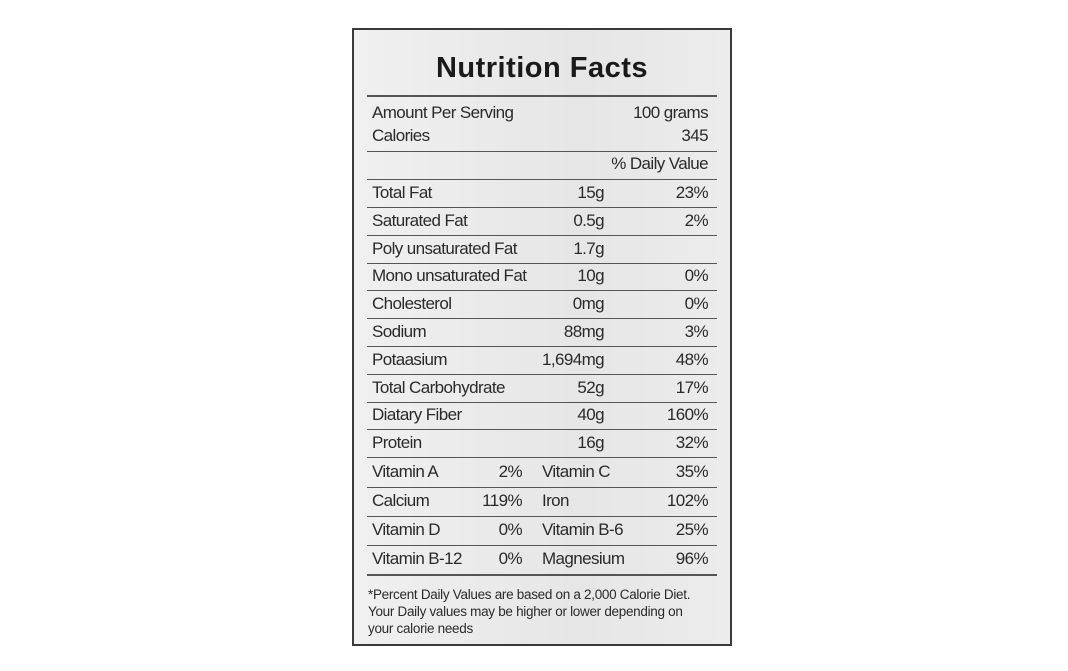 This screenshot has height=671, width=1068. I want to click on nutrient-name: Cholesterol, so click(412, 304).